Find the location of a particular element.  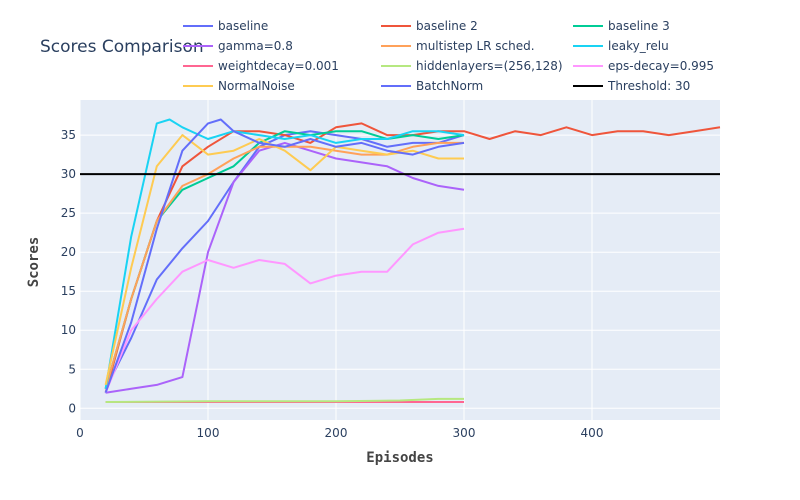

legend-label: NormalNoise is located at coordinates (256, 86).